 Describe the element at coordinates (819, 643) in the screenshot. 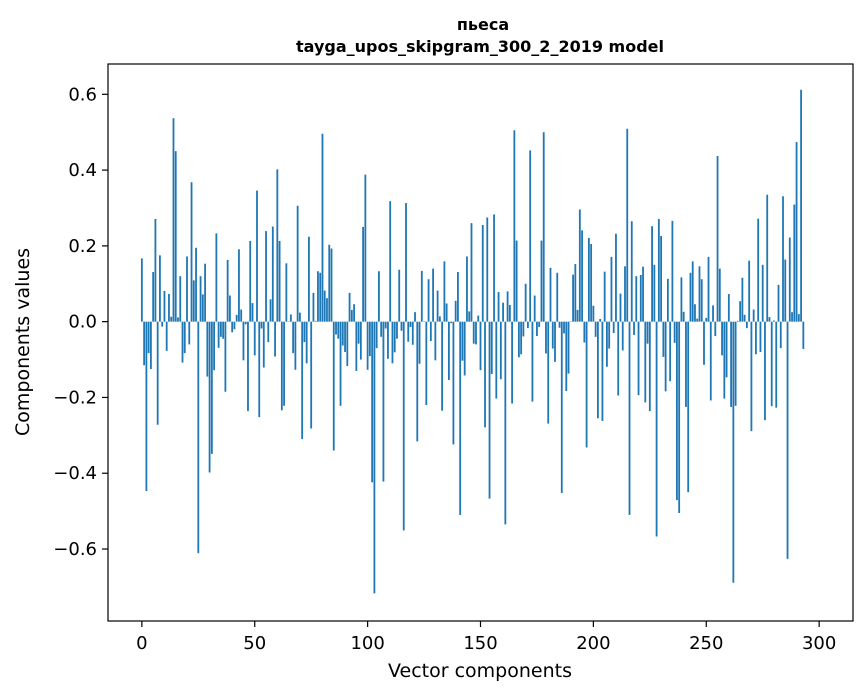

I see `x-tick-label: 300` at that location.